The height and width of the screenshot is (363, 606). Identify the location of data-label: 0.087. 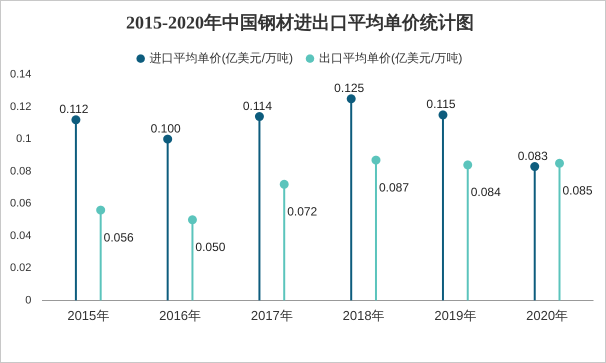
(394, 187).